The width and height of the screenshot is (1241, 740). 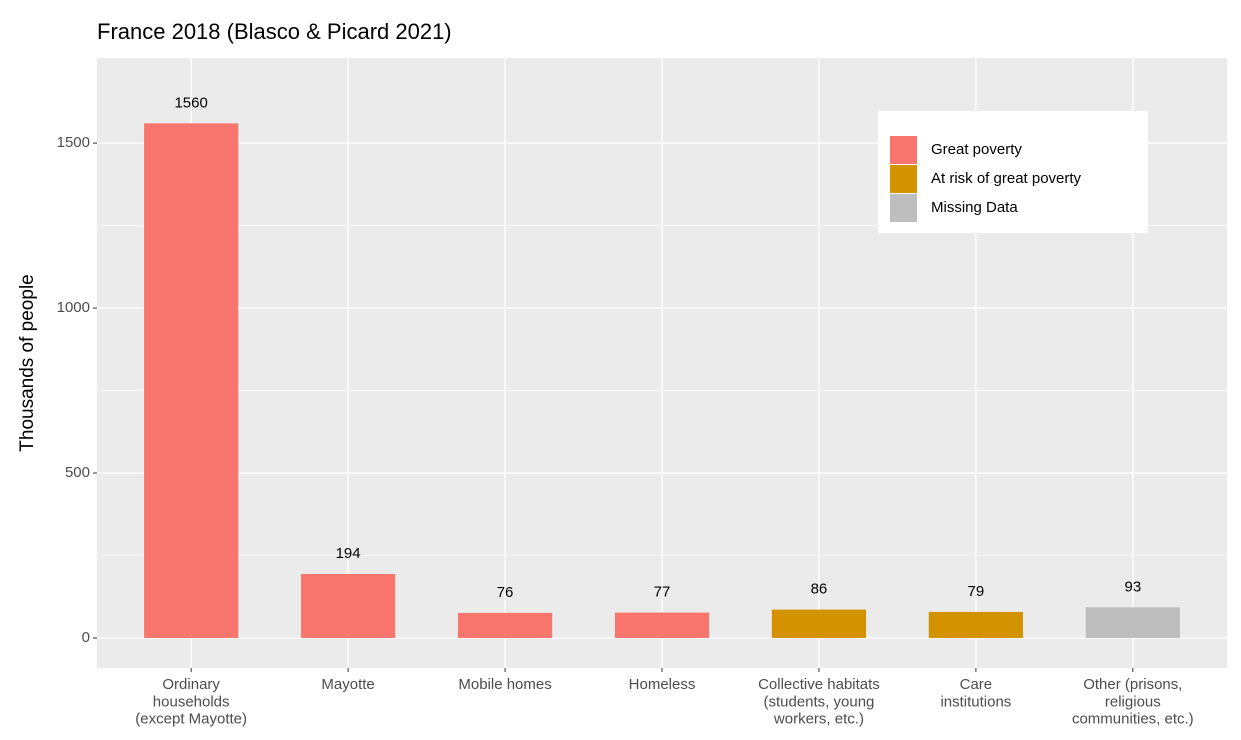 I want to click on value-label: 1560, so click(x=190, y=102).